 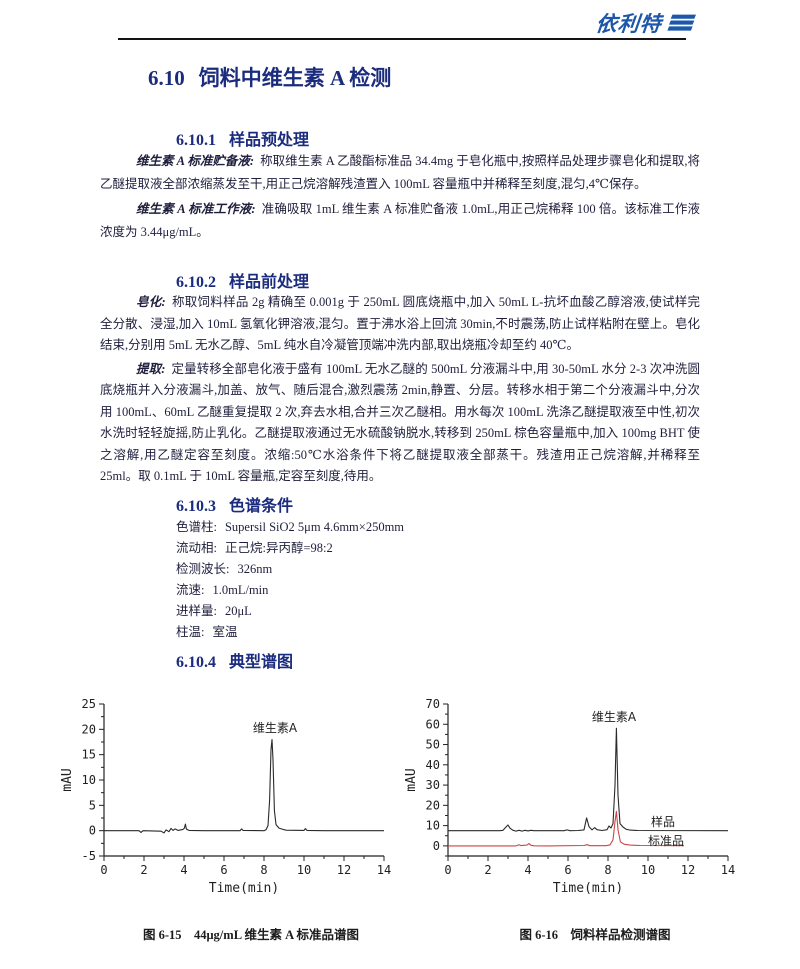 I want to click on svg-text: 70, so click(x=433, y=704).